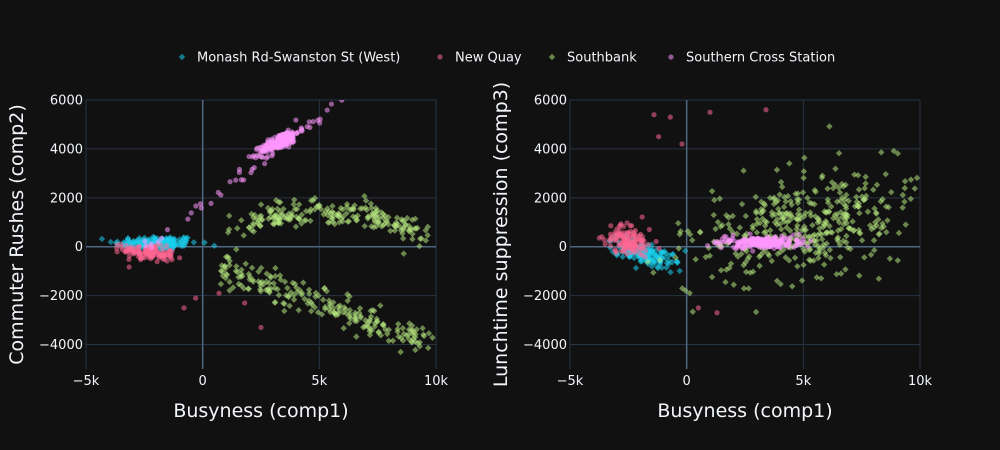 This screenshot has width=1000, height=450. What do you see at coordinates (479, 58) in the screenshot?
I see `legend-item-new-quay: New Quay` at bounding box center [479, 58].